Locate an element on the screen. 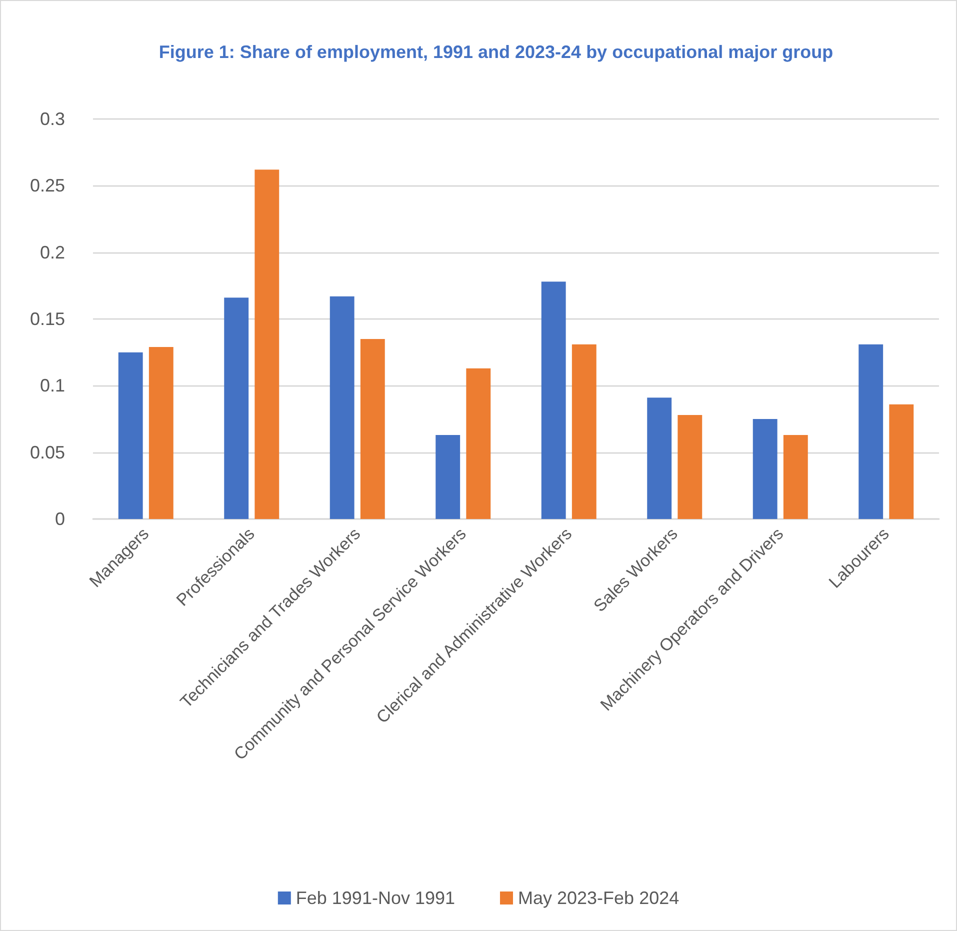 This screenshot has width=957, height=931. y-tick-label: 0 is located at coordinates (59, 519).